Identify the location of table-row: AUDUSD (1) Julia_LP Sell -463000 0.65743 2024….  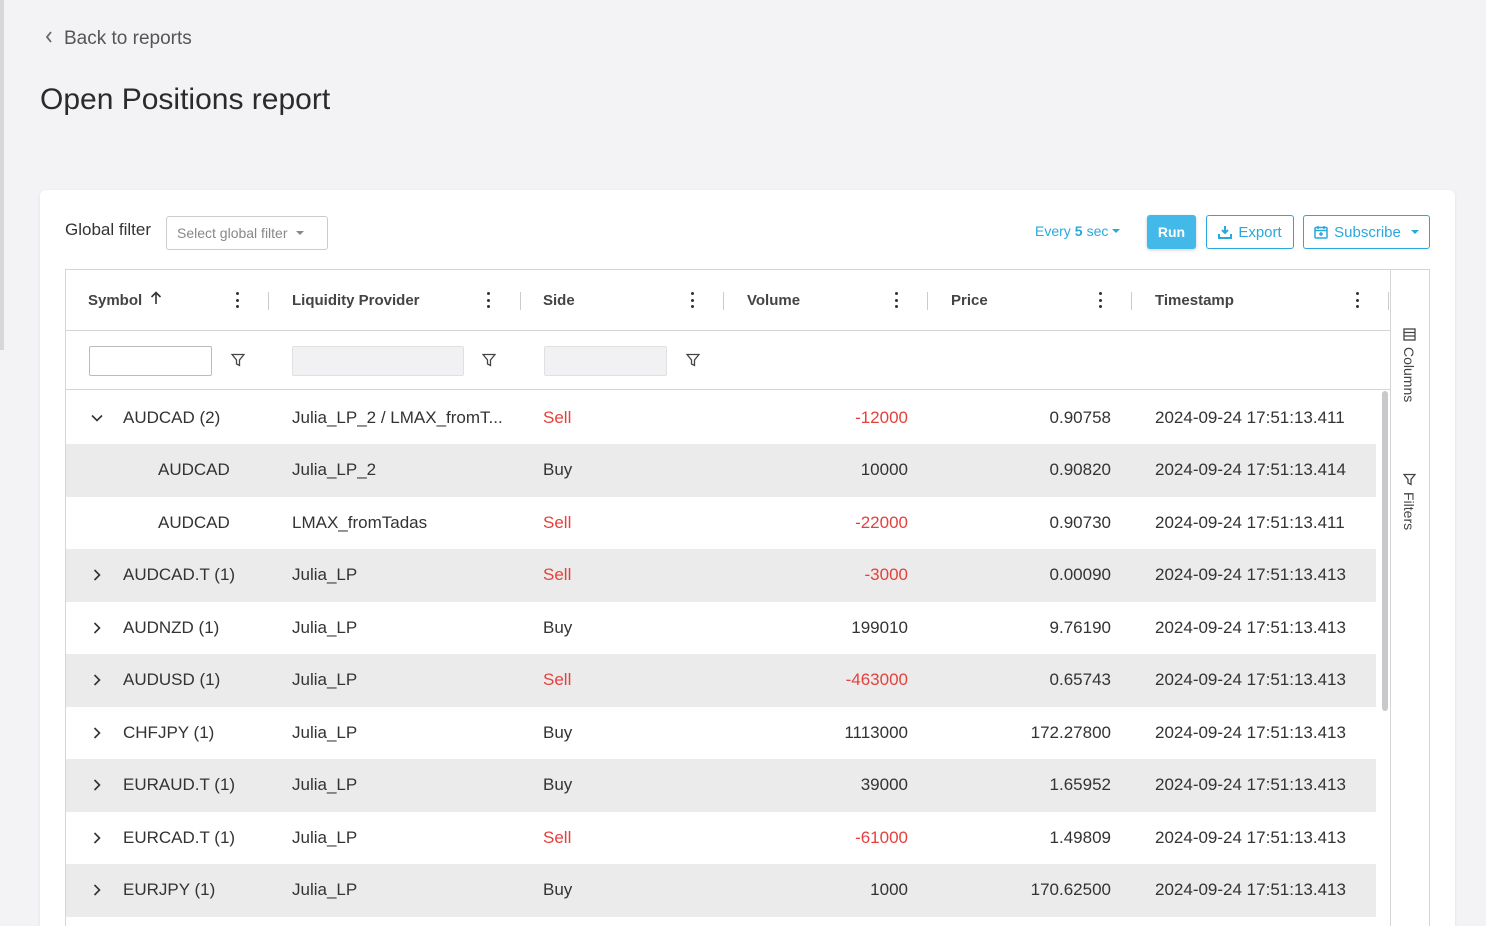
(721, 680).